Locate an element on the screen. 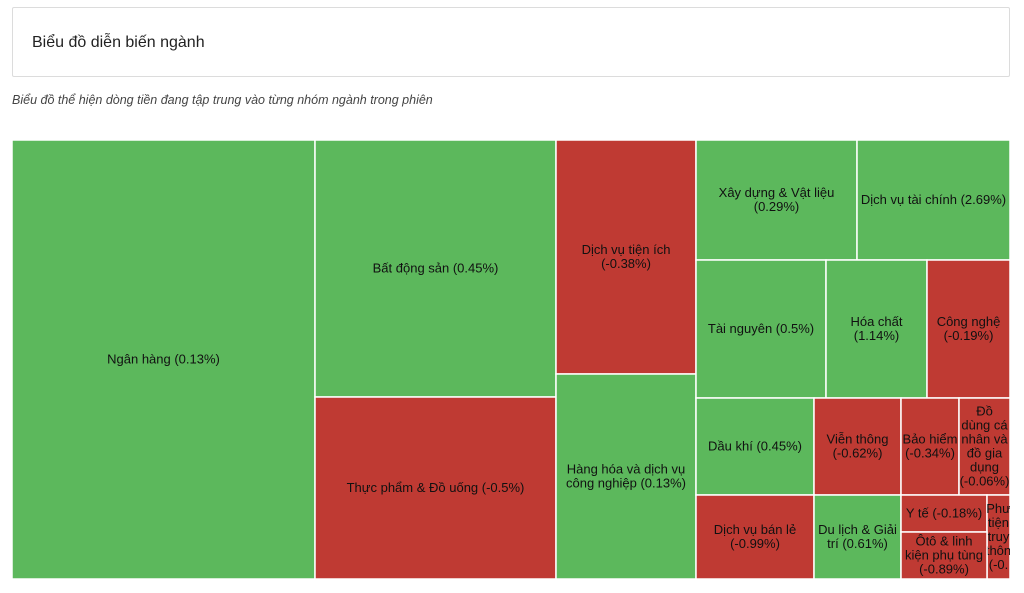  treemap-label: Ngân hàng (0.13%) is located at coordinates (163, 359).